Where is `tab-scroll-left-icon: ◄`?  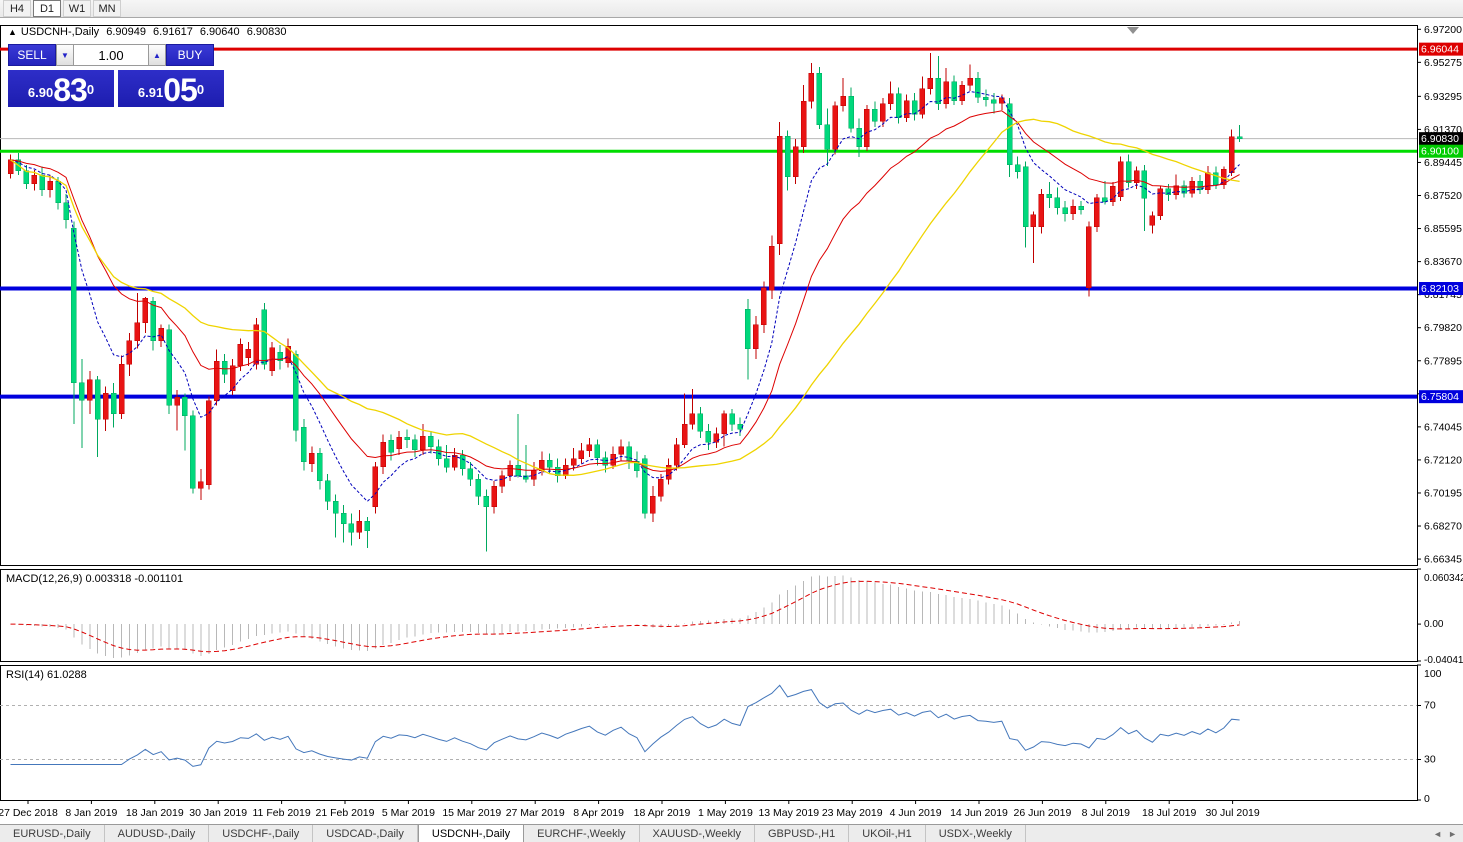
tab-scroll-left-icon: ◄ is located at coordinates (1438, 834).